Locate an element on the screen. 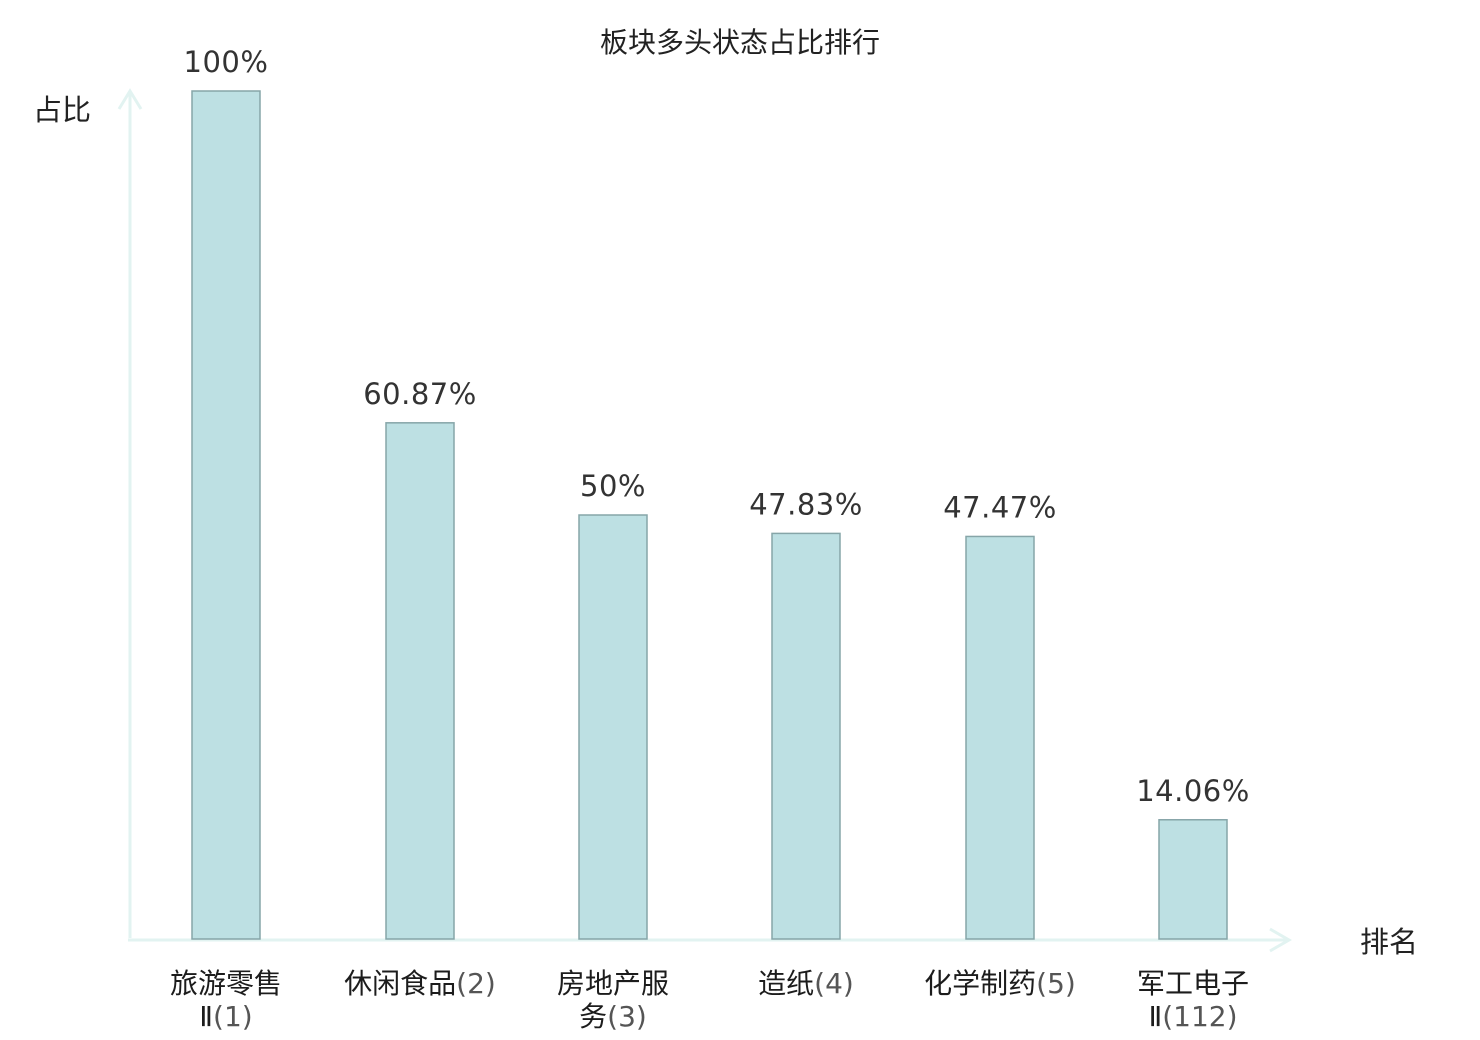 This screenshot has height=1040, width=1480. category-label-6: 军工电子 Ⅱ(112) is located at coordinates (1193, 1000).